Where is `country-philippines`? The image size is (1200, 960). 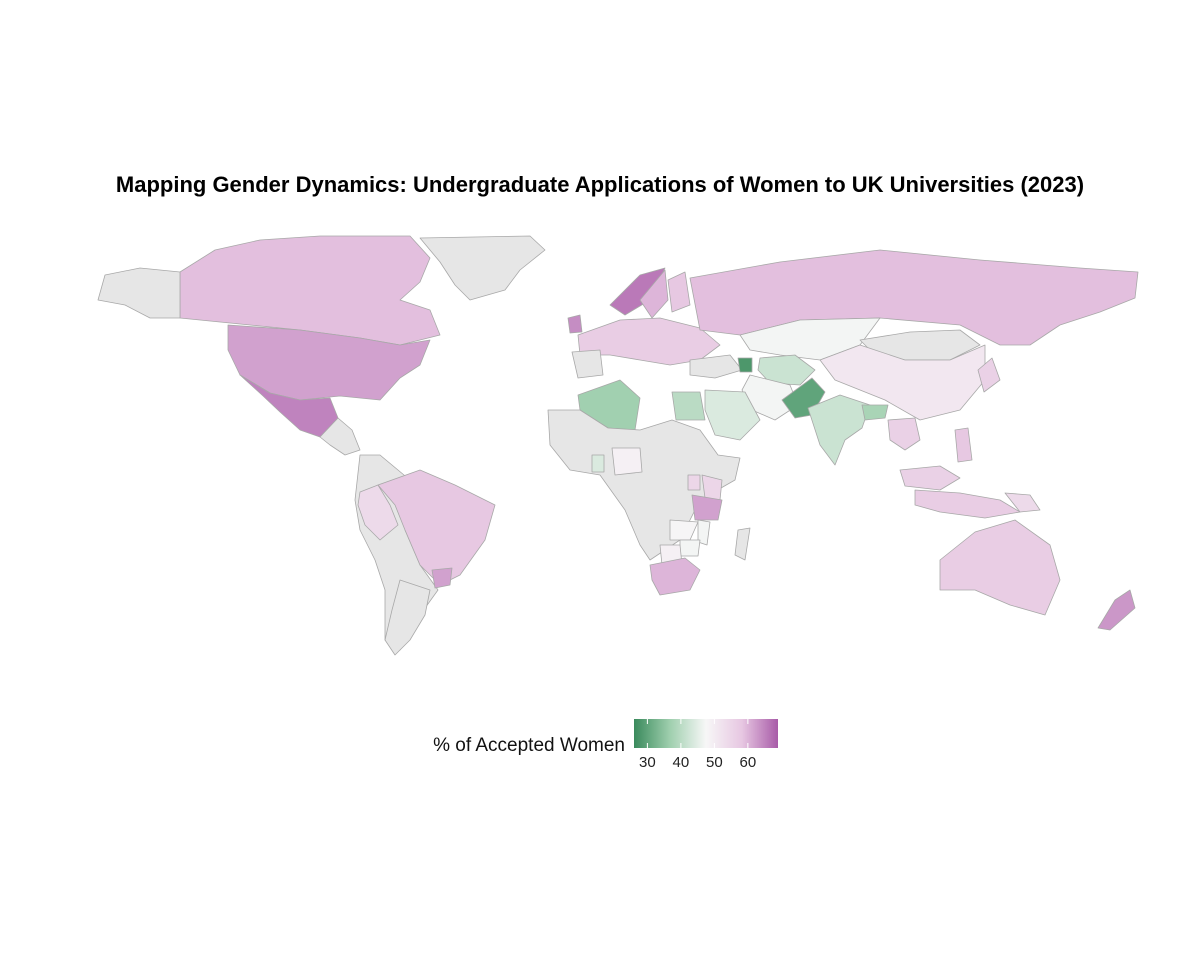
country-philippines is located at coordinates (963, 445).